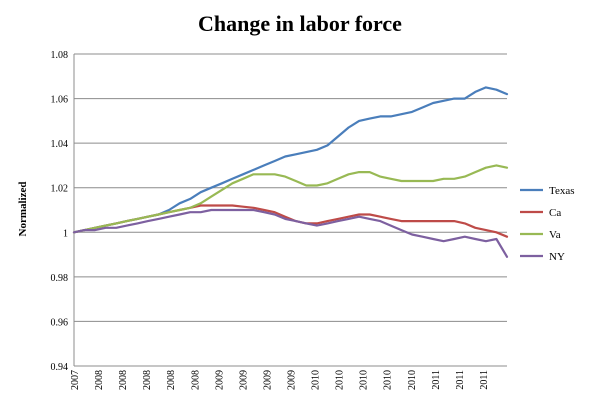 The height and width of the screenshot is (408, 601). I want to click on y-tick-label: 1, so click(65, 233).